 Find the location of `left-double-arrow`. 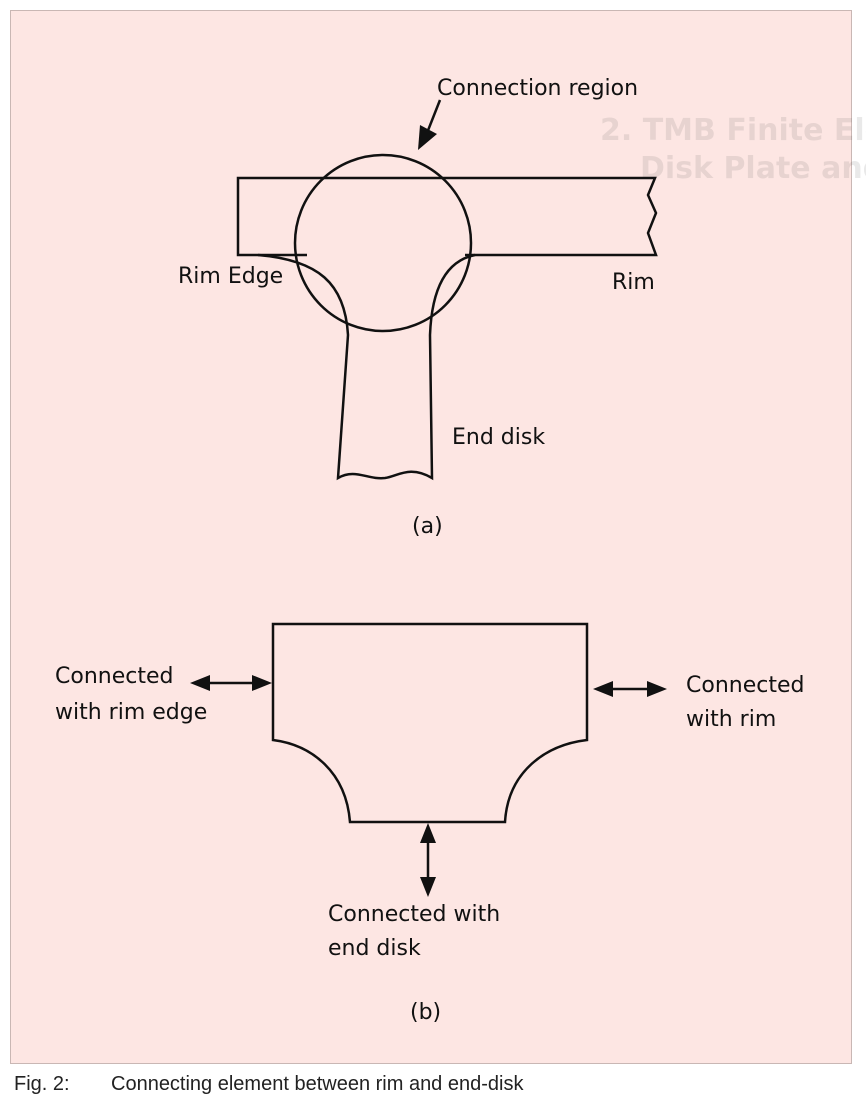

left-double-arrow is located at coordinates (231, 683).